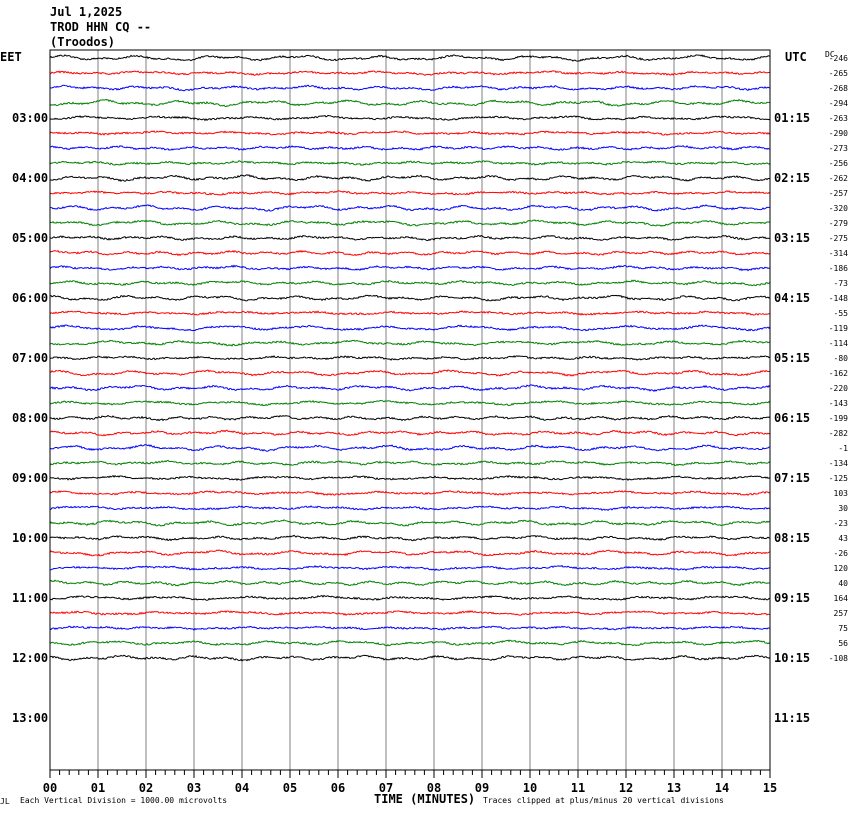 The height and width of the screenshot is (814, 850). I want to click on x-tick-label: 04, so click(242, 788).